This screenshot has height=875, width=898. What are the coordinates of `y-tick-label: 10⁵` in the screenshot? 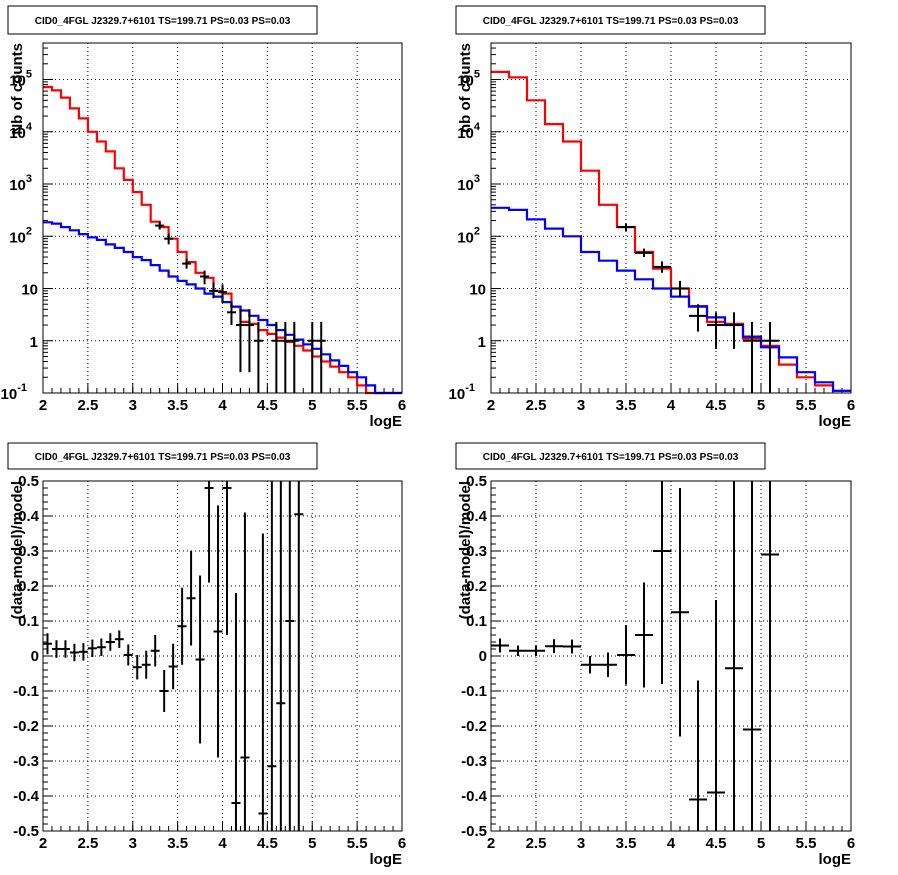 It's located at (20, 79).